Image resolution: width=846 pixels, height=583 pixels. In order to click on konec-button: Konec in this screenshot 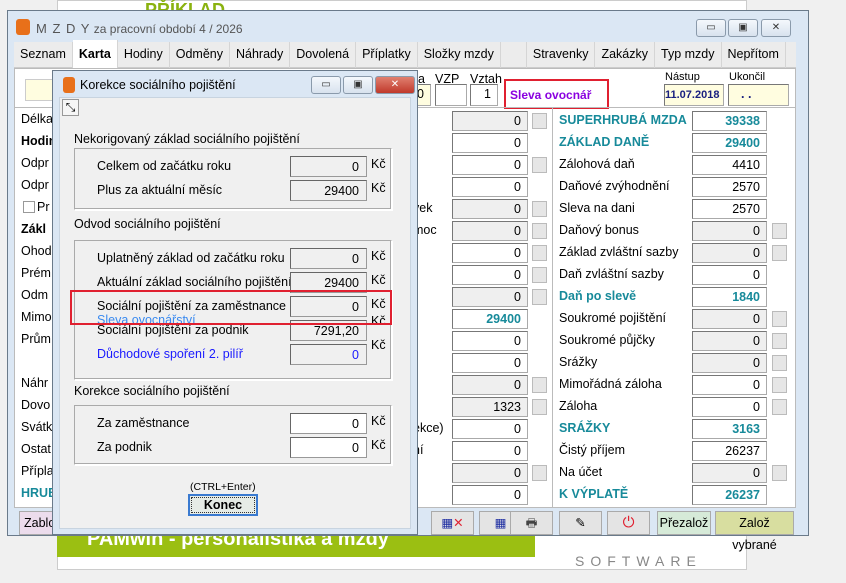, I will do `click(223, 505)`.